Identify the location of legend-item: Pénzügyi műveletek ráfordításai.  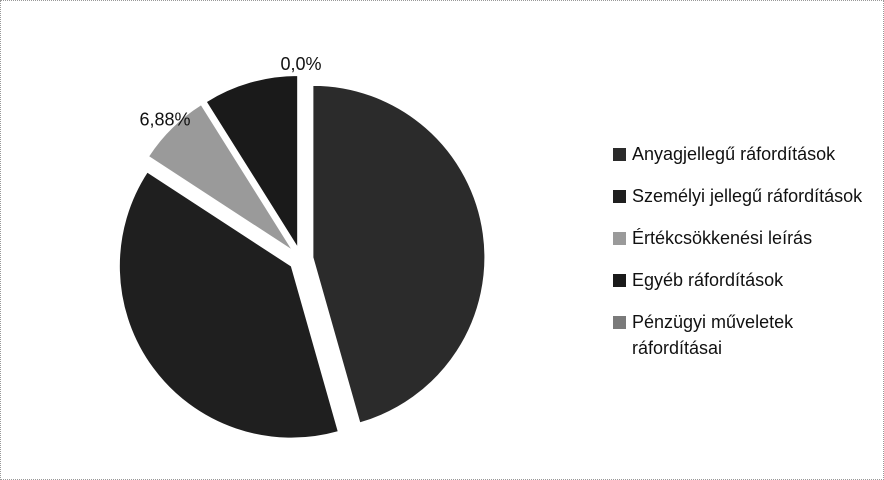
(738, 335).